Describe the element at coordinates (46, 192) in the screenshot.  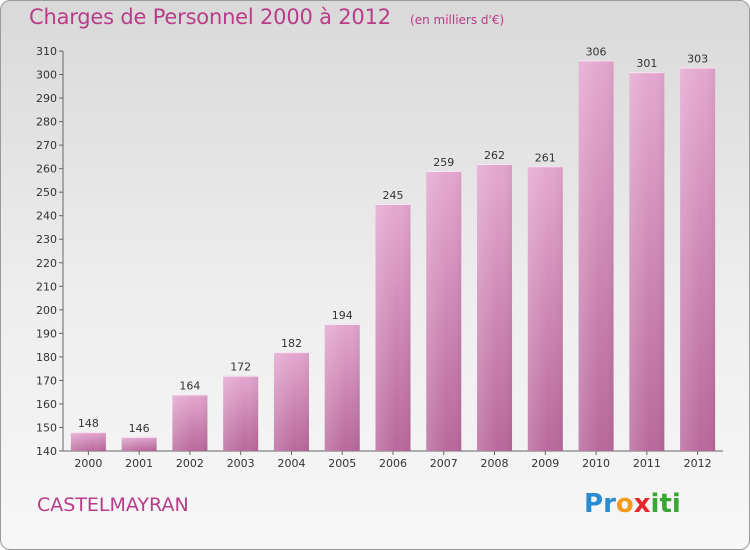
I see `y-tick-label: 250` at that location.